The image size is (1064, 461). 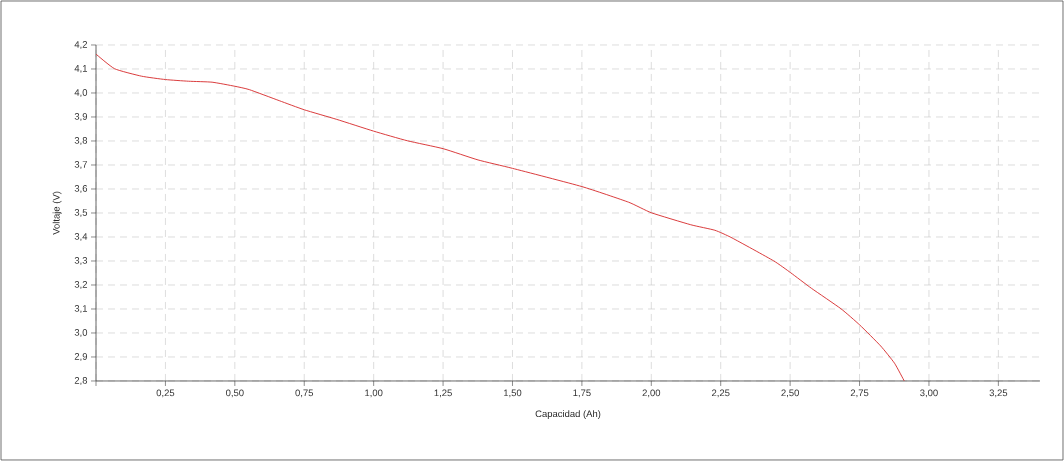 What do you see at coordinates (81, 261) in the screenshot?
I see `y-tick-label: 3,3` at bounding box center [81, 261].